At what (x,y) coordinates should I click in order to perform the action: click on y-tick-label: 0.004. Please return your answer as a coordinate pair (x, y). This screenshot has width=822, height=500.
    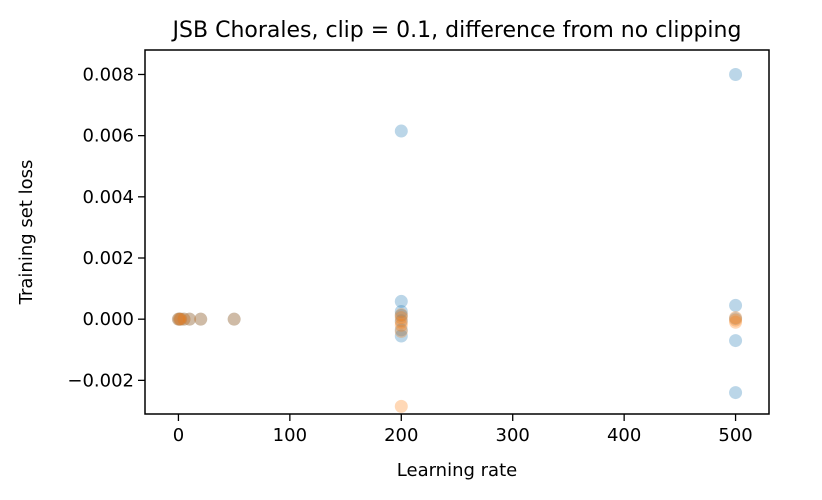
    Looking at the image, I should click on (108, 197).